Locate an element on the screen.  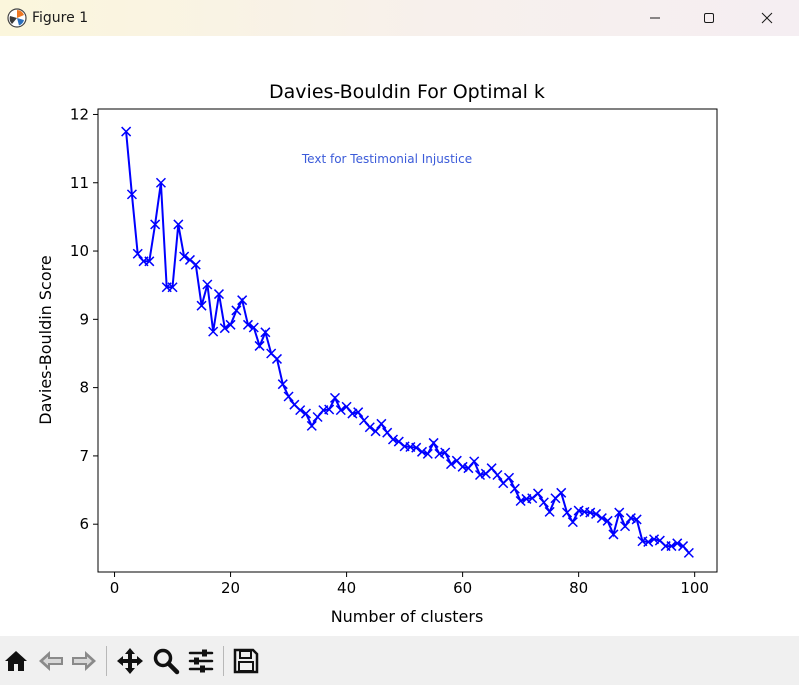
y-tick-label: 11 is located at coordinates (79, 183).